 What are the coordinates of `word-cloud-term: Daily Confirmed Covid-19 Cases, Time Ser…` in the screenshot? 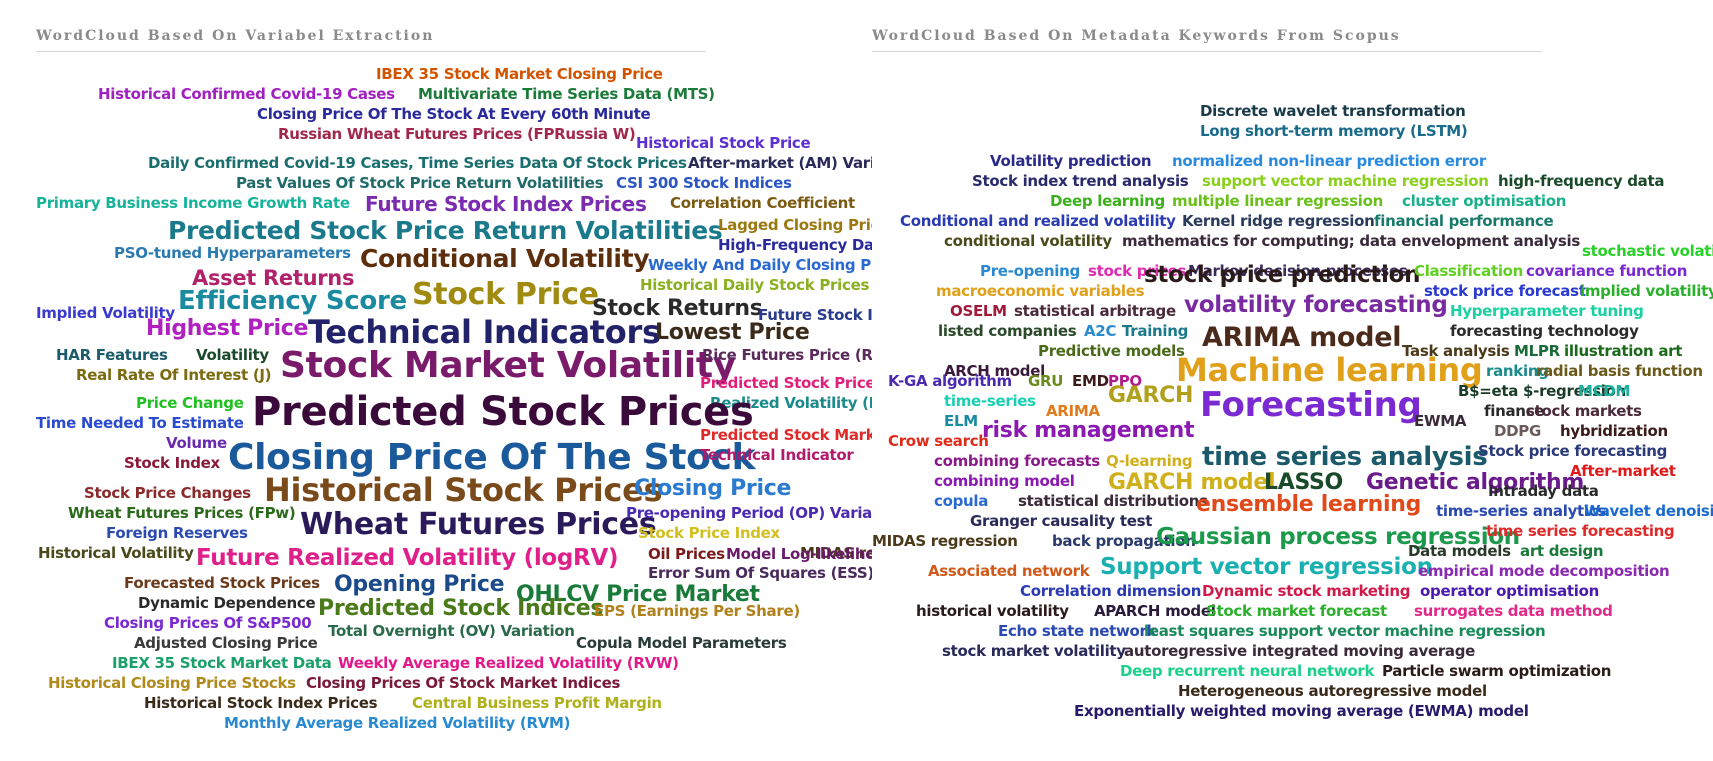 It's located at (417, 163).